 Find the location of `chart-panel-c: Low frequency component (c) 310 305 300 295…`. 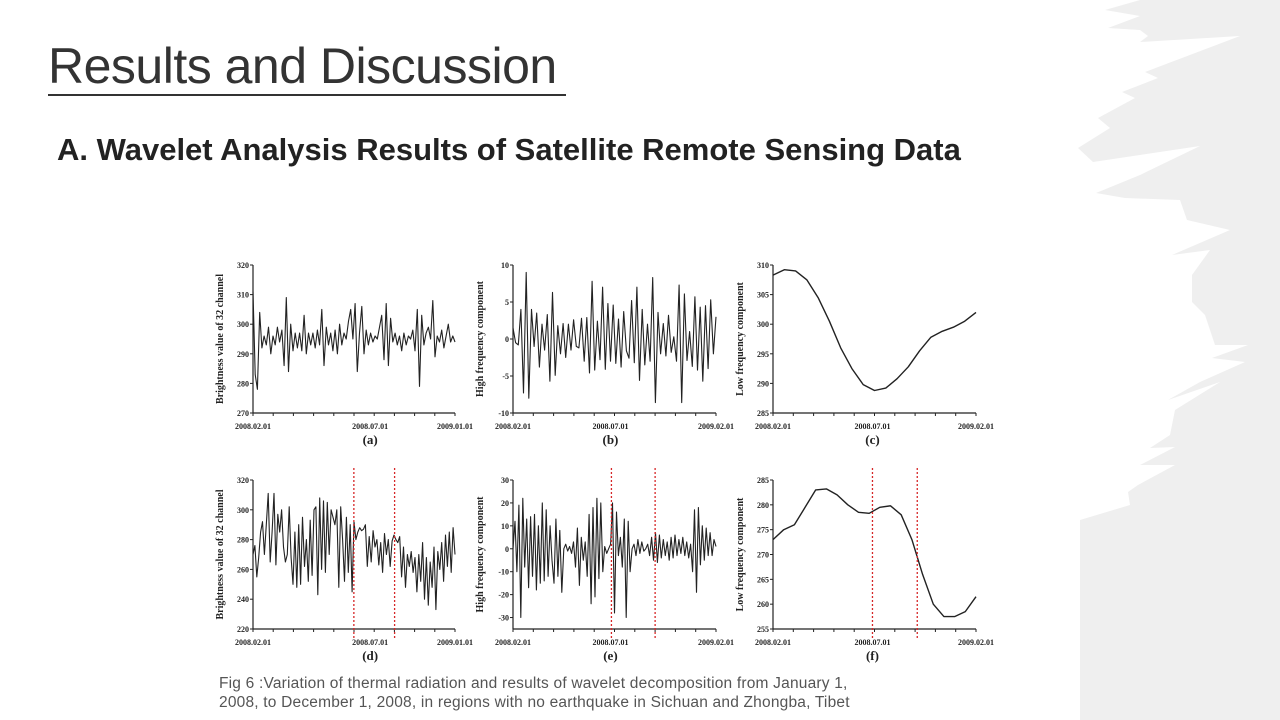

chart-panel-c: Low frequency component (c) 310 305 300 295… is located at coordinates (864, 354).